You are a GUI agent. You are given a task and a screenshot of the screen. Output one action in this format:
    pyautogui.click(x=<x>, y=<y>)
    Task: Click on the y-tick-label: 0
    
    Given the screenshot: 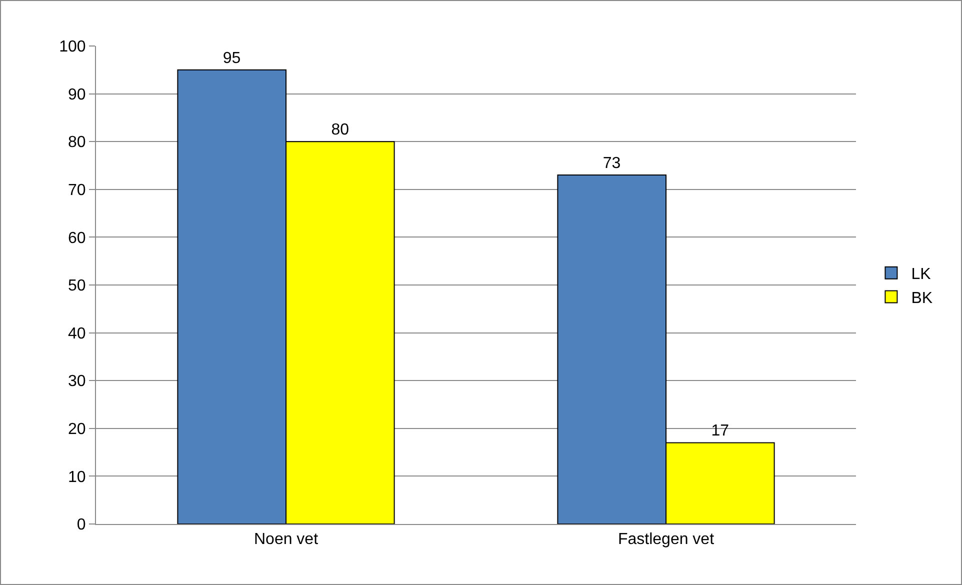 What is the action you would take?
    pyautogui.click(x=81, y=525)
    